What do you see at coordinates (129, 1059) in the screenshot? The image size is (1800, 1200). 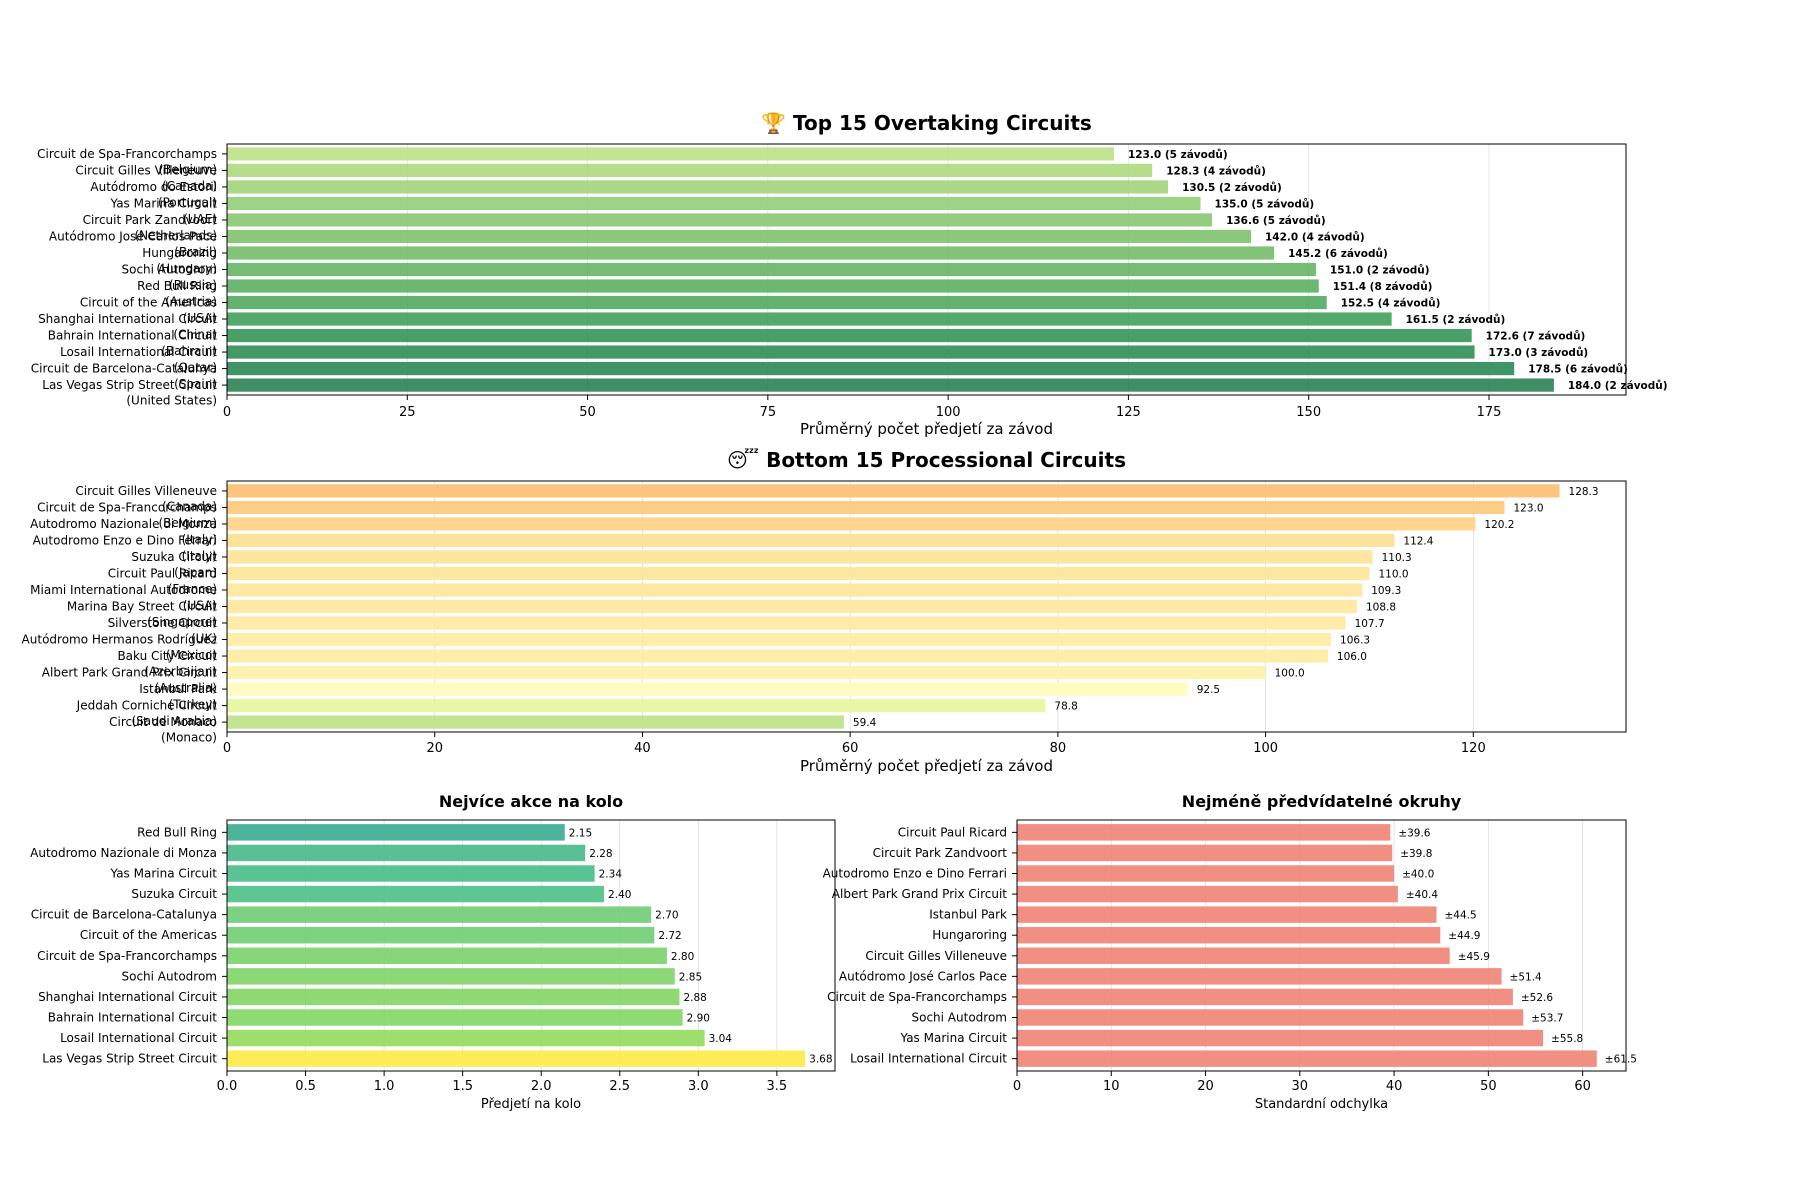 I see `category-label: Las Vegas Strip Street Circuit` at bounding box center [129, 1059].